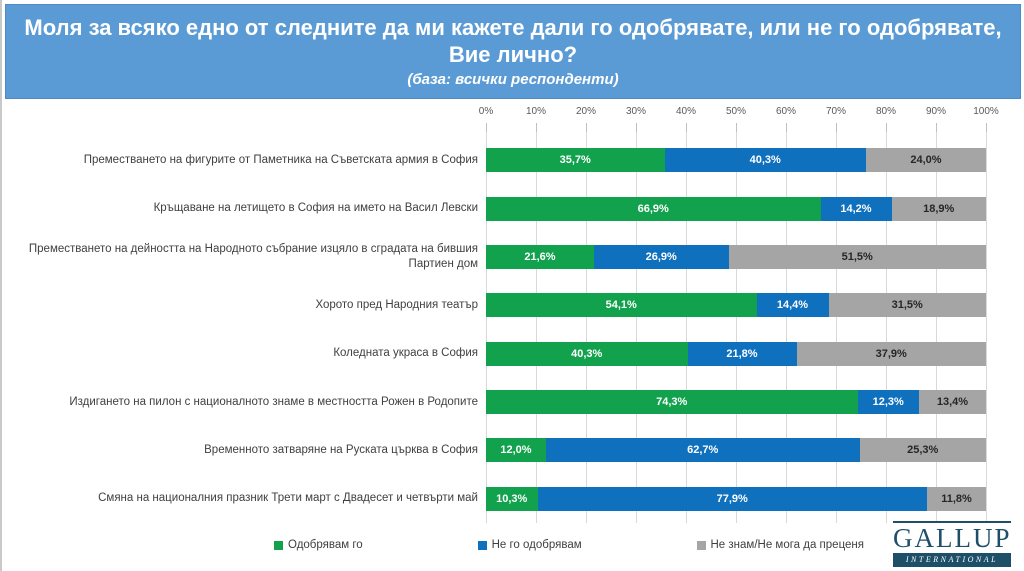  I want to click on bar-segment-disapprove: 14,4%, so click(792, 305).